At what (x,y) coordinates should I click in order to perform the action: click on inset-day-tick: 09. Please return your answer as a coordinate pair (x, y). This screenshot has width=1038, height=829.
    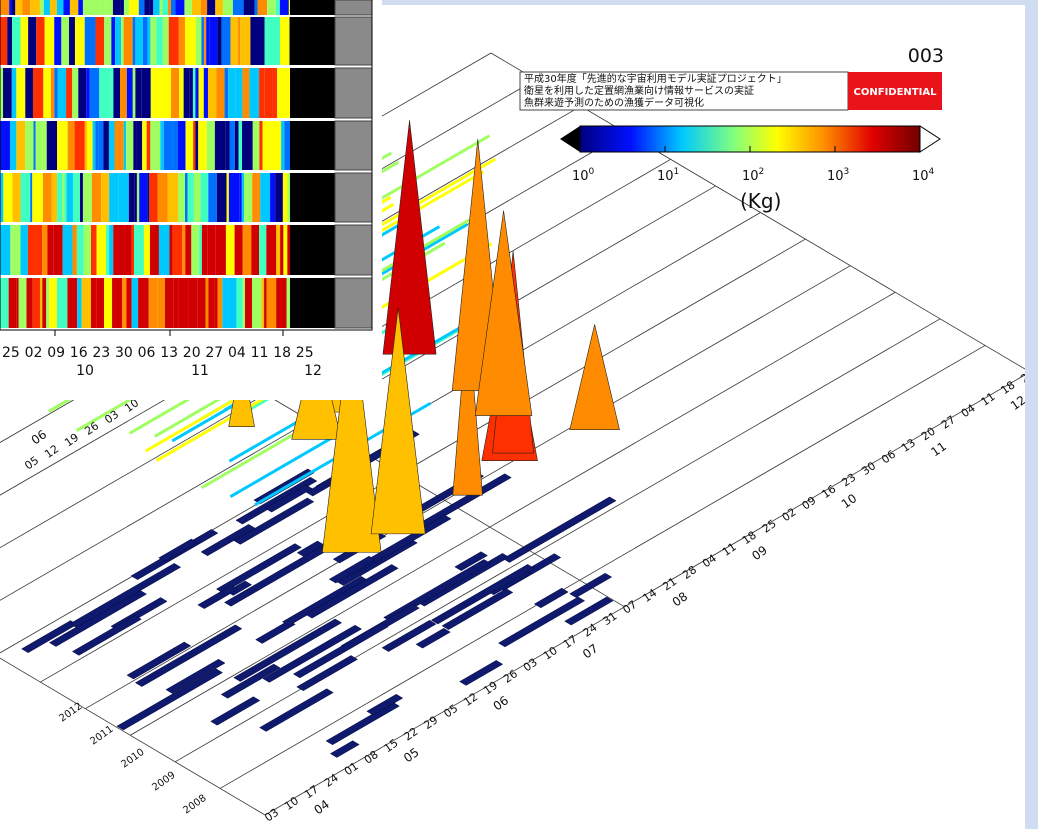
    Looking at the image, I should click on (56, 353).